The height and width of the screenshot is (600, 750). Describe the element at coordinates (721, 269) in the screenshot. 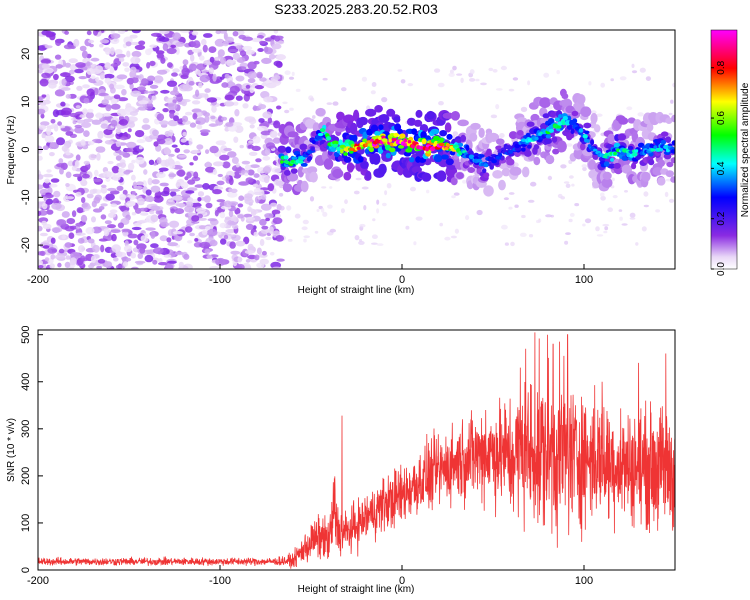

I see `colorbar-tick-label: 0.0` at that location.